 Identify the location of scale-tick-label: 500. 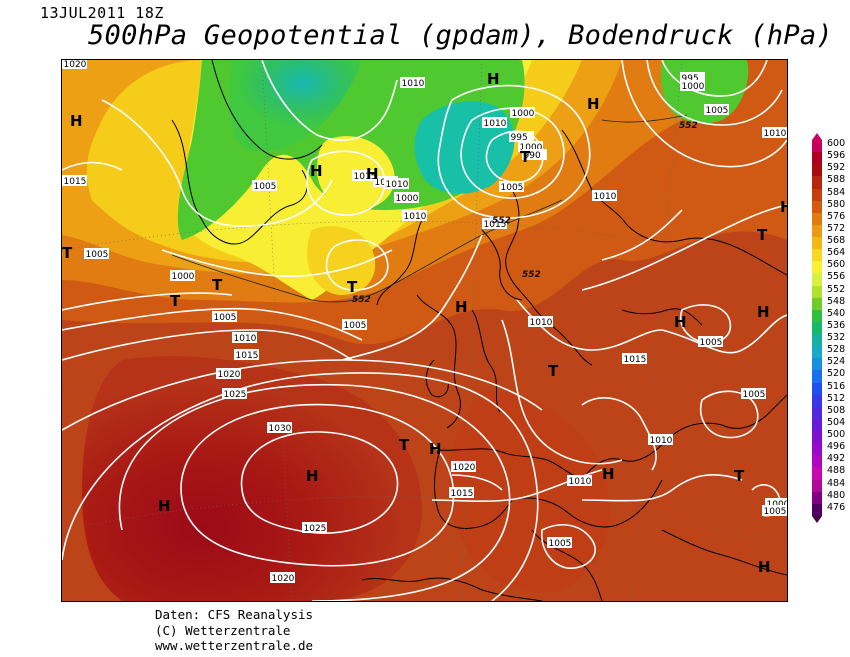
(836, 434).